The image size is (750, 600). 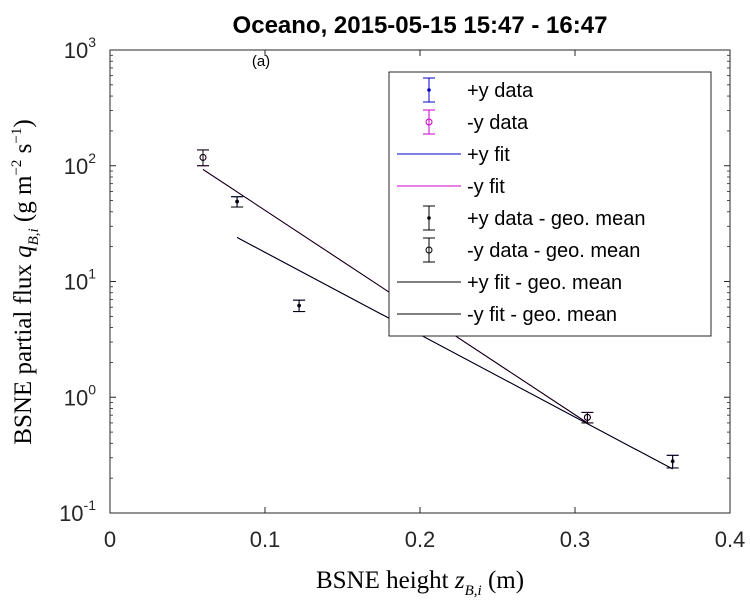 What do you see at coordinates (730, 539) in the screenshot?
I see `x-tick-label: 0.4` at bounding box center [730, 539].